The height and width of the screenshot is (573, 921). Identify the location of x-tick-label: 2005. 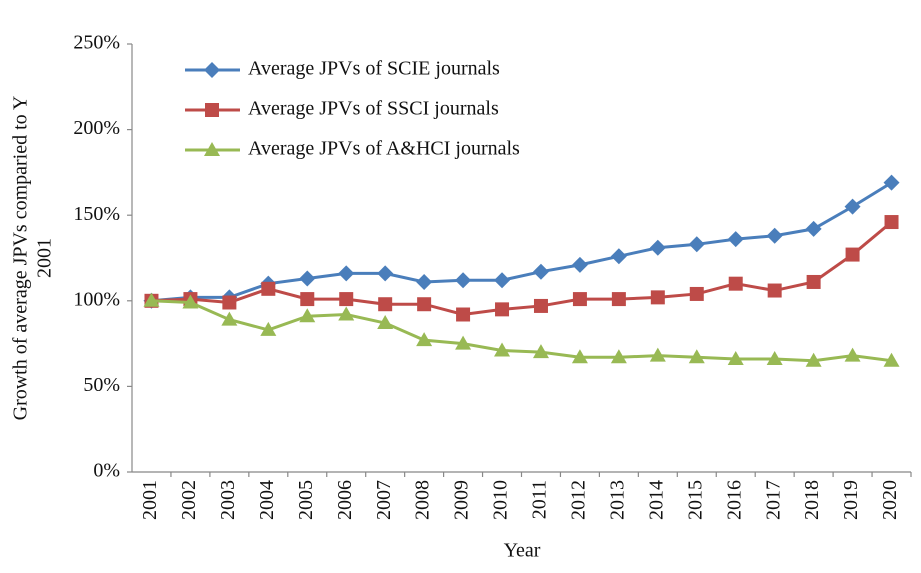
(306, 500).